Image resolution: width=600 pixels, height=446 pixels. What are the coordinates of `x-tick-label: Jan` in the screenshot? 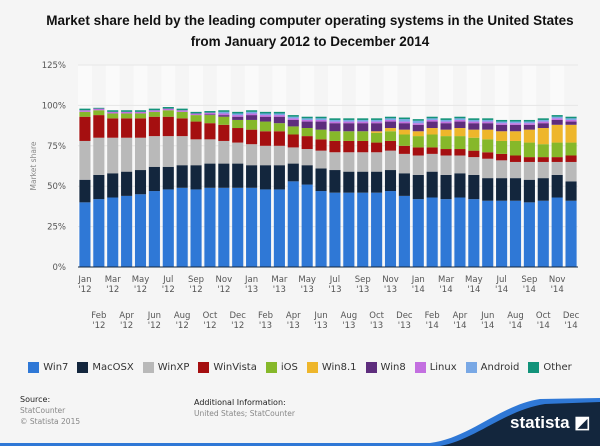 It's located at (251, 280).